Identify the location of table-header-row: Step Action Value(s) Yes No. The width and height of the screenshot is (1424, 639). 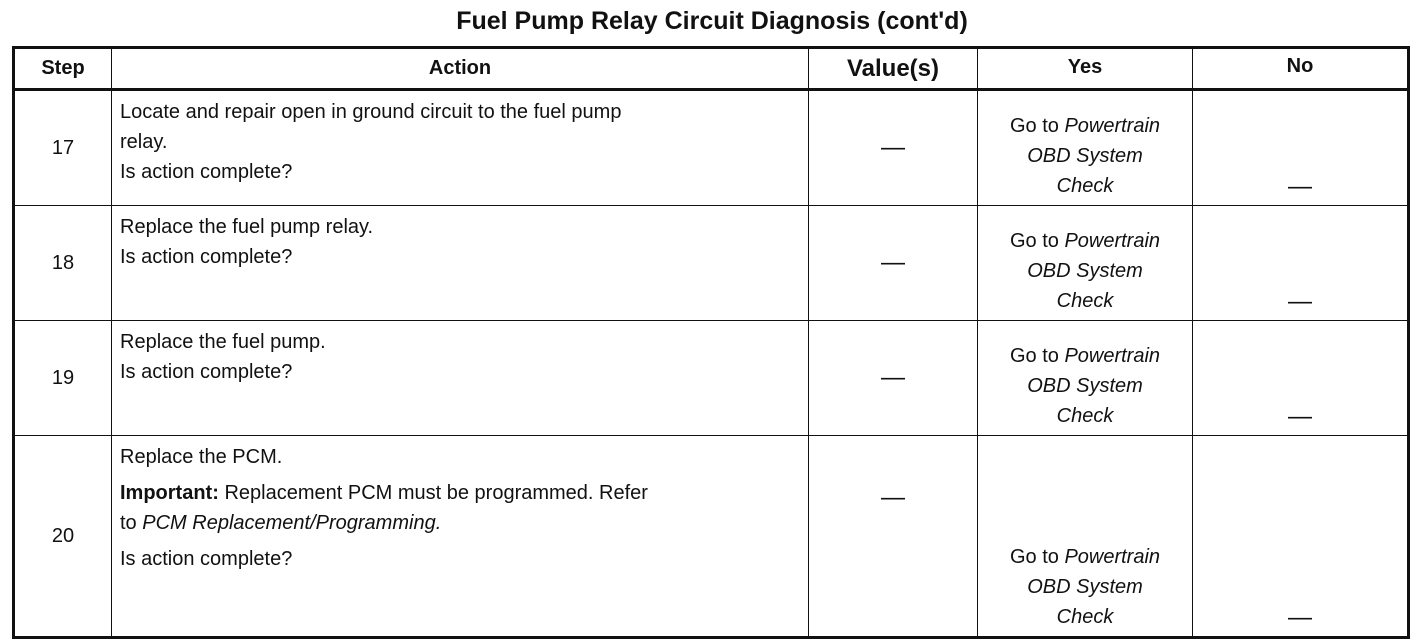
(711, 69).